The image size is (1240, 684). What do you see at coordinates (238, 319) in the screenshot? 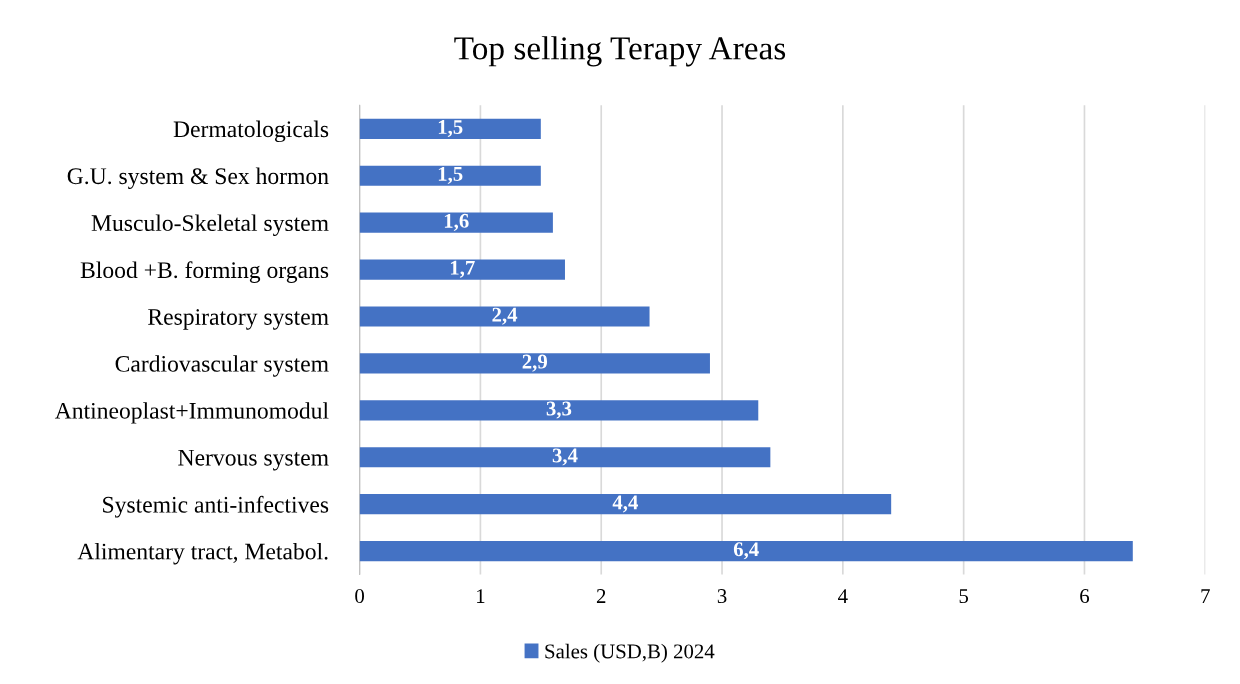
I see `y-tick-label: Respiratory system` at bounding box center [238, 319].